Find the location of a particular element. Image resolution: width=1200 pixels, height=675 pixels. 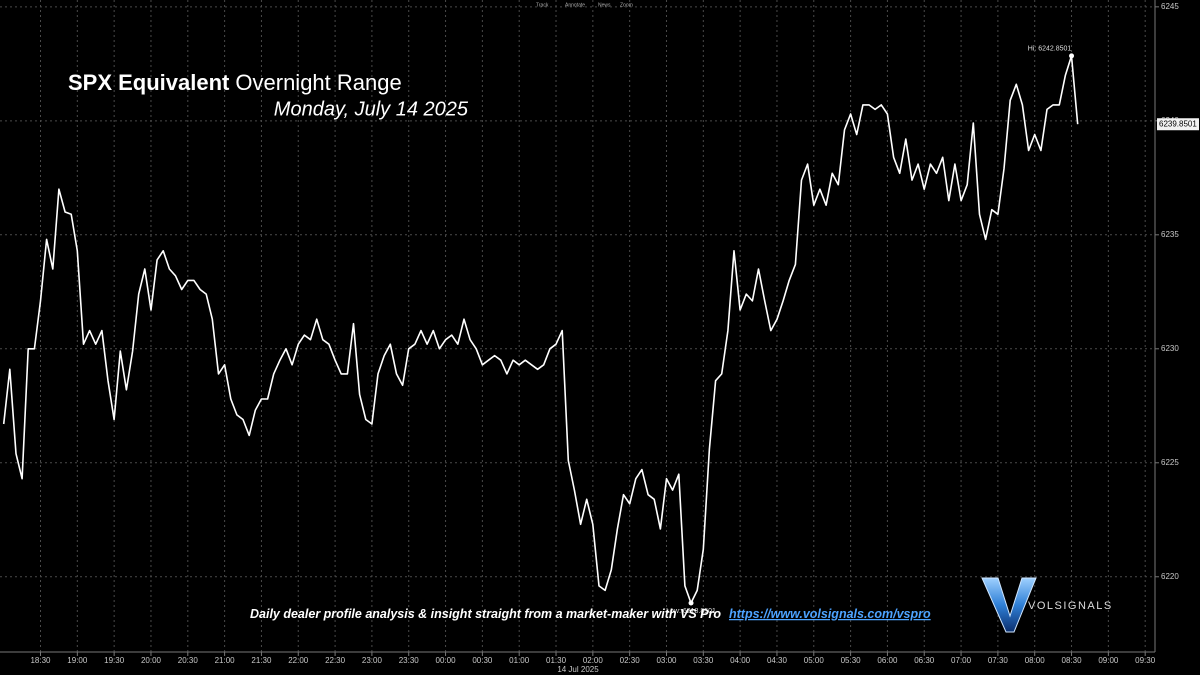

y-tick-label: 6245 is located at coordinates (1170, 6).